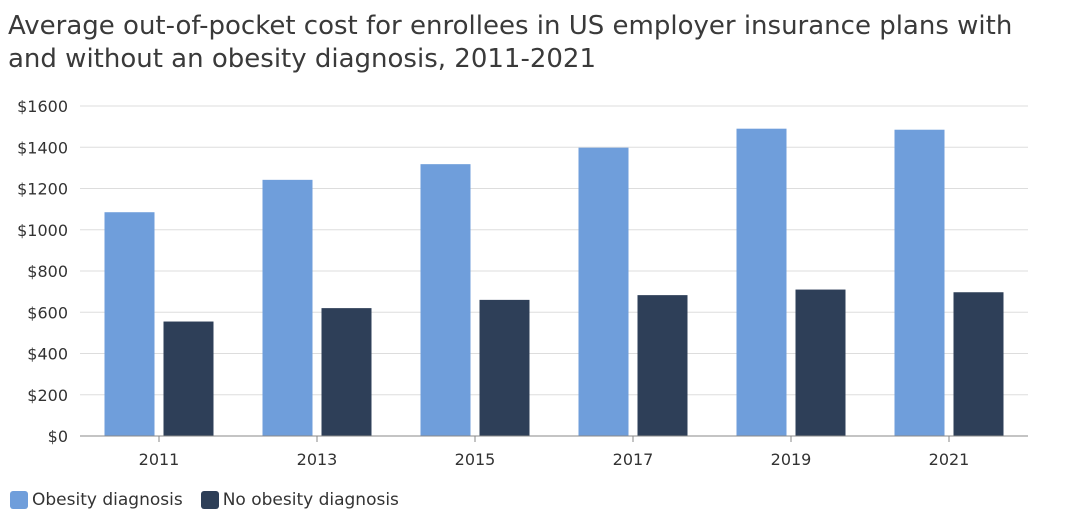  What do you see at coordinates (949, 459) in the screenshot?
I see `x-tick-label: 2021` at bounding box center [949, 459].